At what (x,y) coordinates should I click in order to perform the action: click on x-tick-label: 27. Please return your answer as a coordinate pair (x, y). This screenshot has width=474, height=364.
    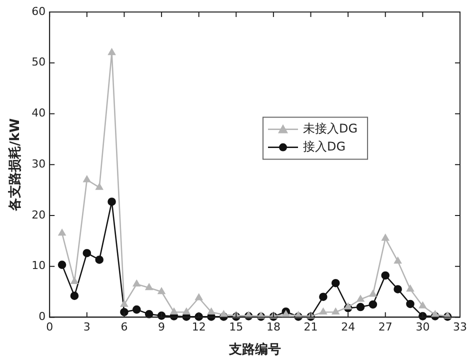
    Looking at the image, I should click on (385, 327).